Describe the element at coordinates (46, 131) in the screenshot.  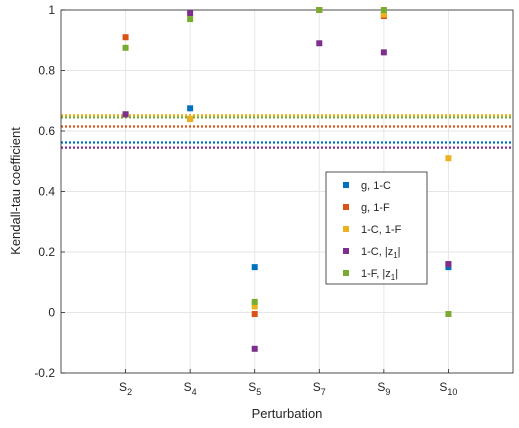
I see `y-tick-label: 0.6` at that location.